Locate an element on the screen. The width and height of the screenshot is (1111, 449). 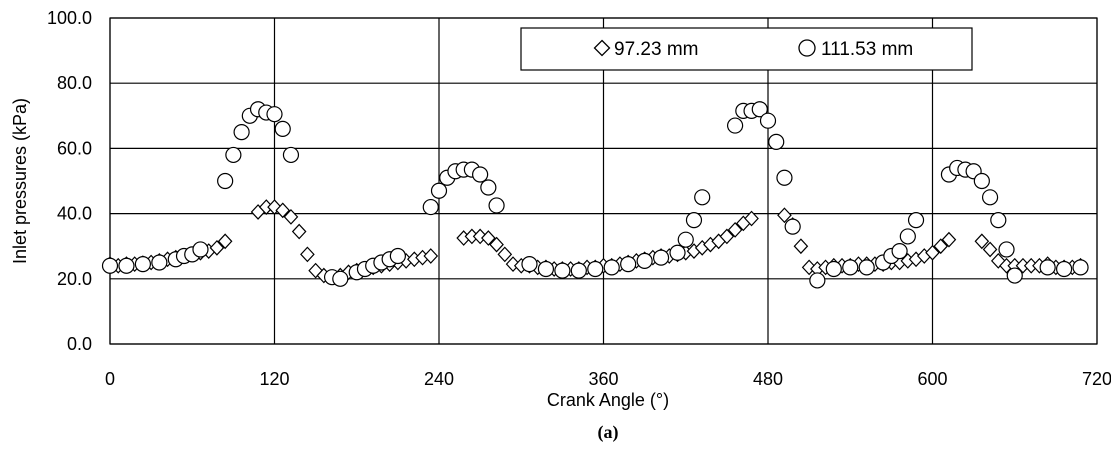
x-axis-ticks: 0 120 240 360 480 600 720 is located at coordinates (608, 379).